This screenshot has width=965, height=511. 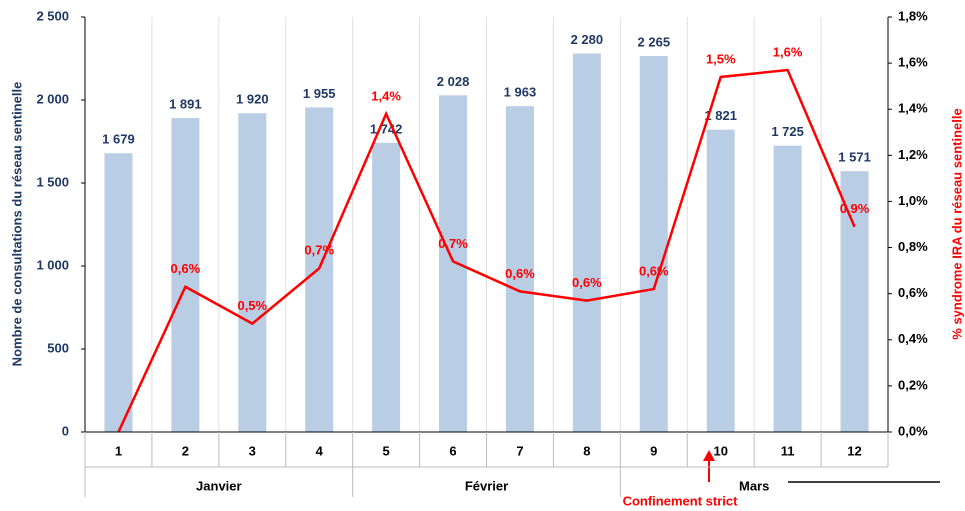 What do you see at coordinates (709, 455) in the screenshot?
I see `annotation-arrowhead` at bounding box center [709, 455].